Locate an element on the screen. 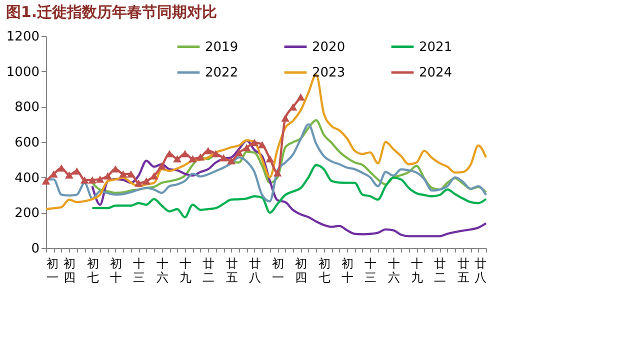 This screenshot has height=338, width=635. legend-label: 2020 is located at coordinates (329, 47).